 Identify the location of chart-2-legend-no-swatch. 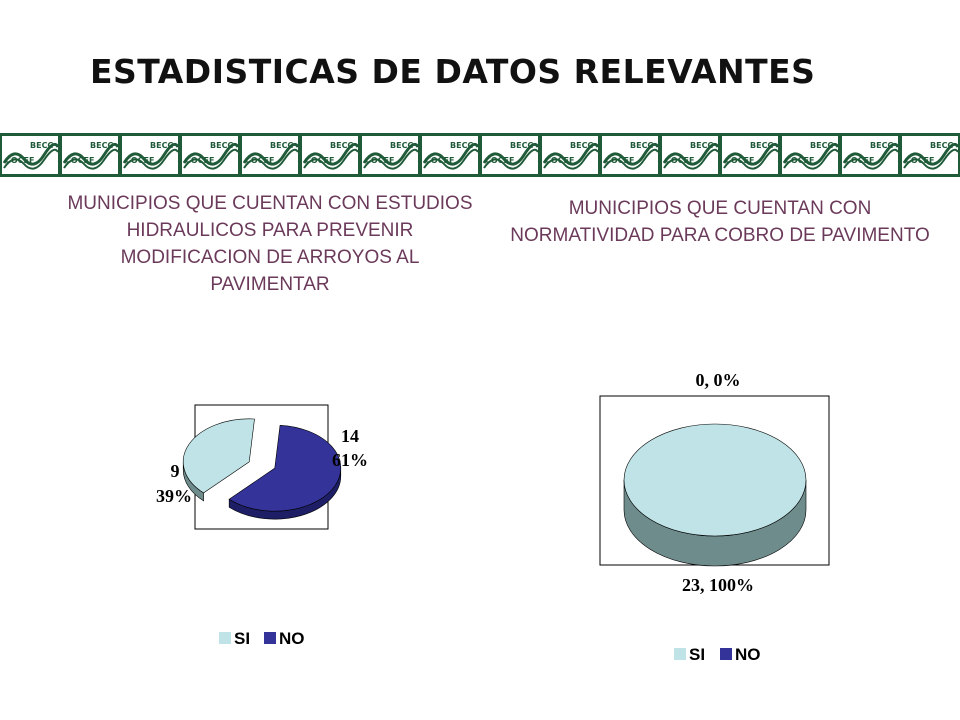
(726, 654).